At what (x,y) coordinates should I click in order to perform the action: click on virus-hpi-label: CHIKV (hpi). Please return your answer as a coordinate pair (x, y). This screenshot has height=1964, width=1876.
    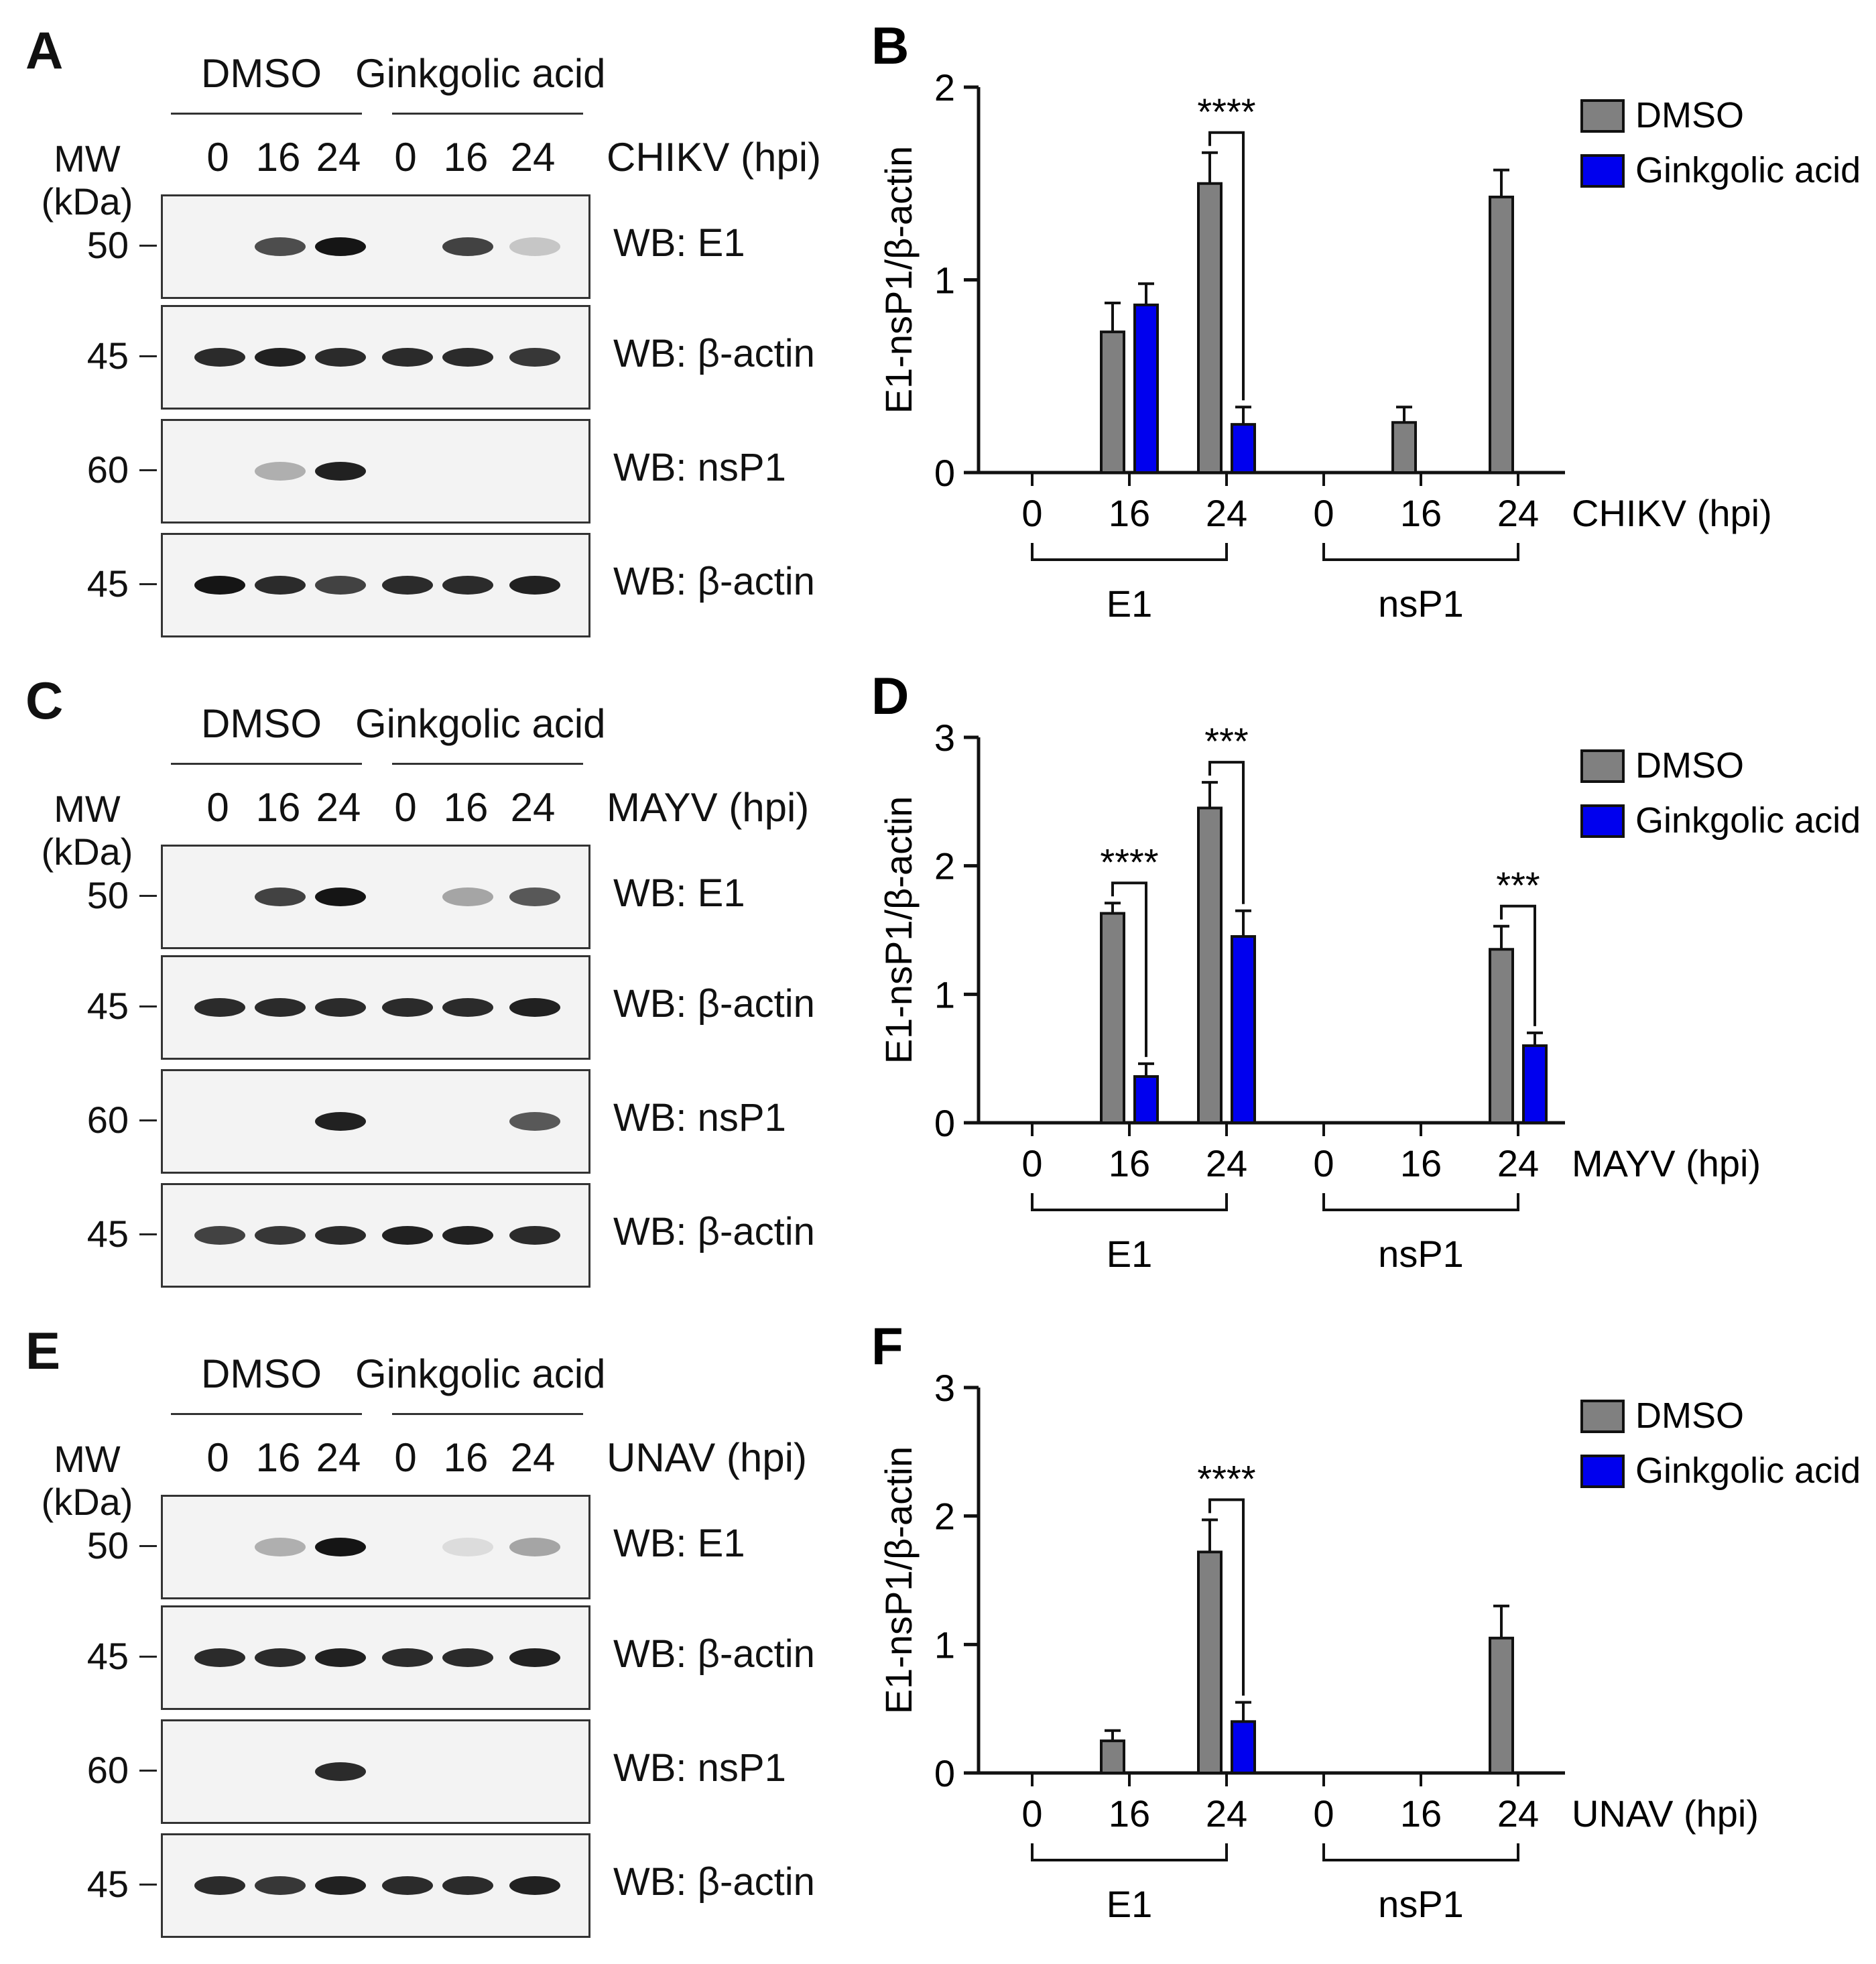
    Looking at the image, I should click on (715, 157).